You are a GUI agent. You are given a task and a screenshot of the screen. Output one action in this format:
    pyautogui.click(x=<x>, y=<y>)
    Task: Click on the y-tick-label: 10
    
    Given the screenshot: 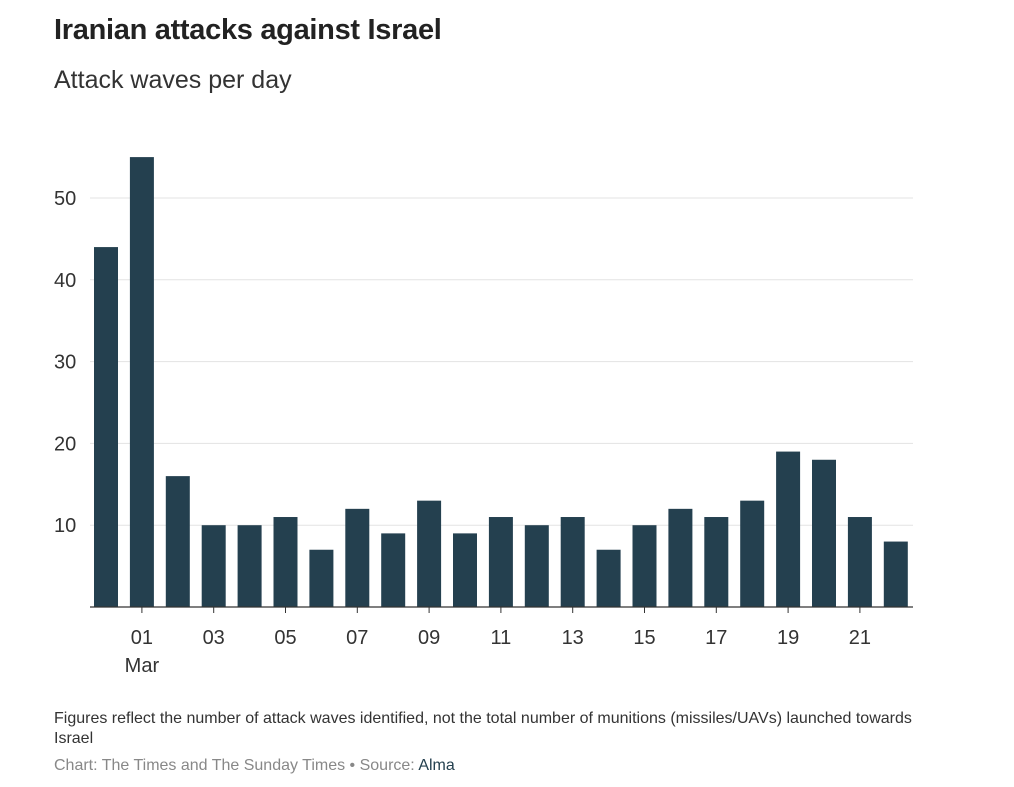 What is the action you would take?
    pyautogui.click(x=65, y=526)
    